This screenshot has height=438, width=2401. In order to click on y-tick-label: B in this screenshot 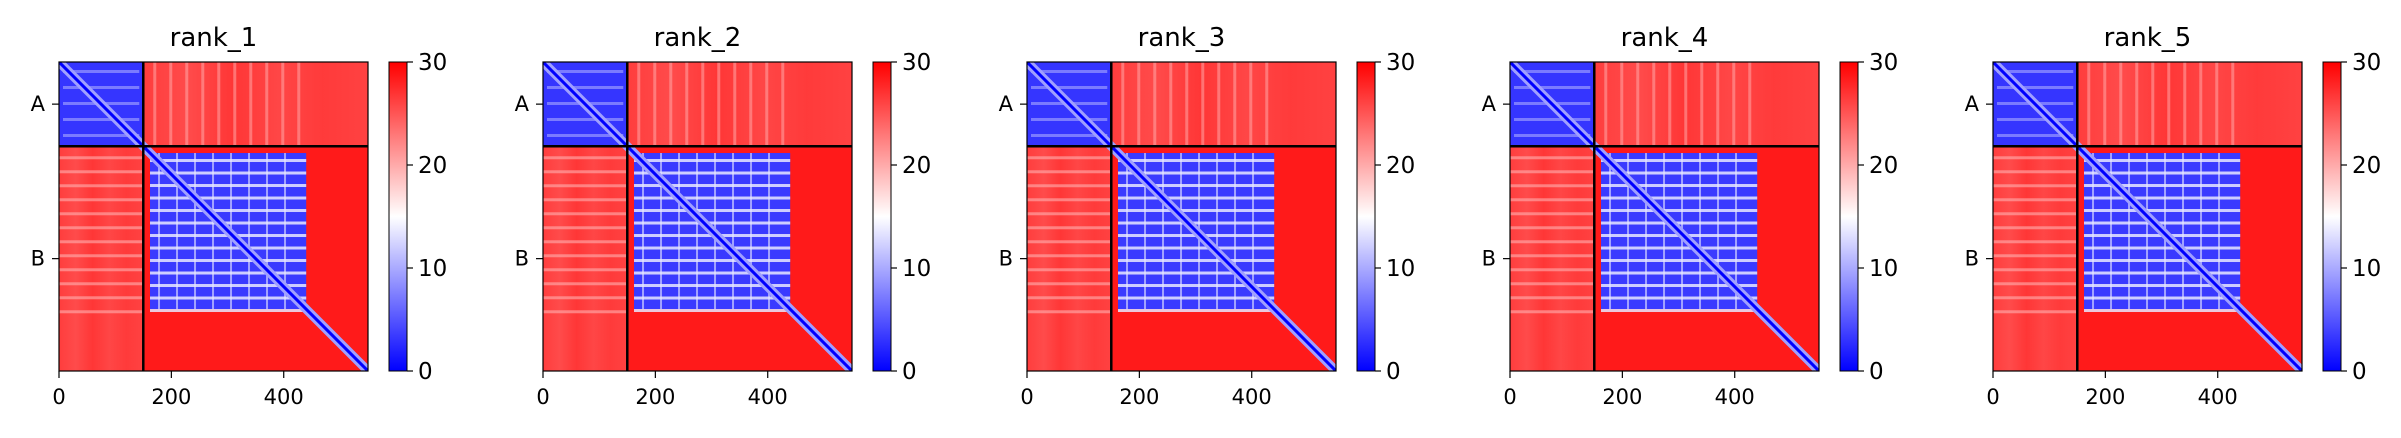, I will do `click(1972, 259)`.